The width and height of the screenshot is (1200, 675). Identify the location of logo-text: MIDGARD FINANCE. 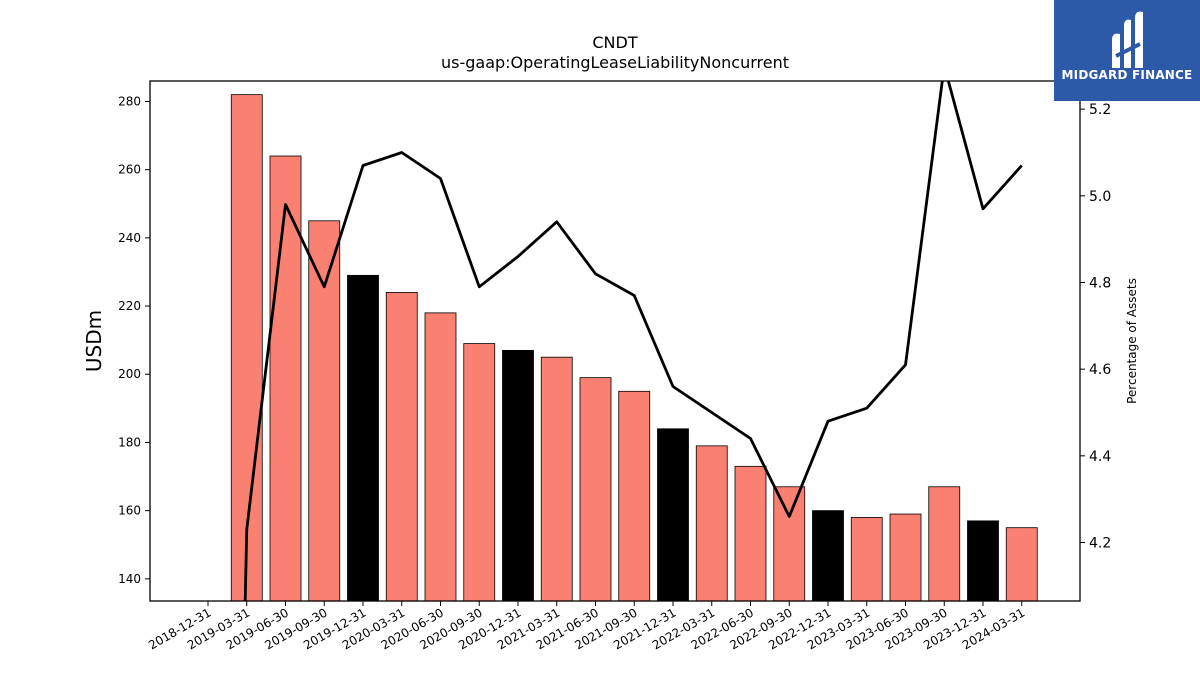
(1127, 75).